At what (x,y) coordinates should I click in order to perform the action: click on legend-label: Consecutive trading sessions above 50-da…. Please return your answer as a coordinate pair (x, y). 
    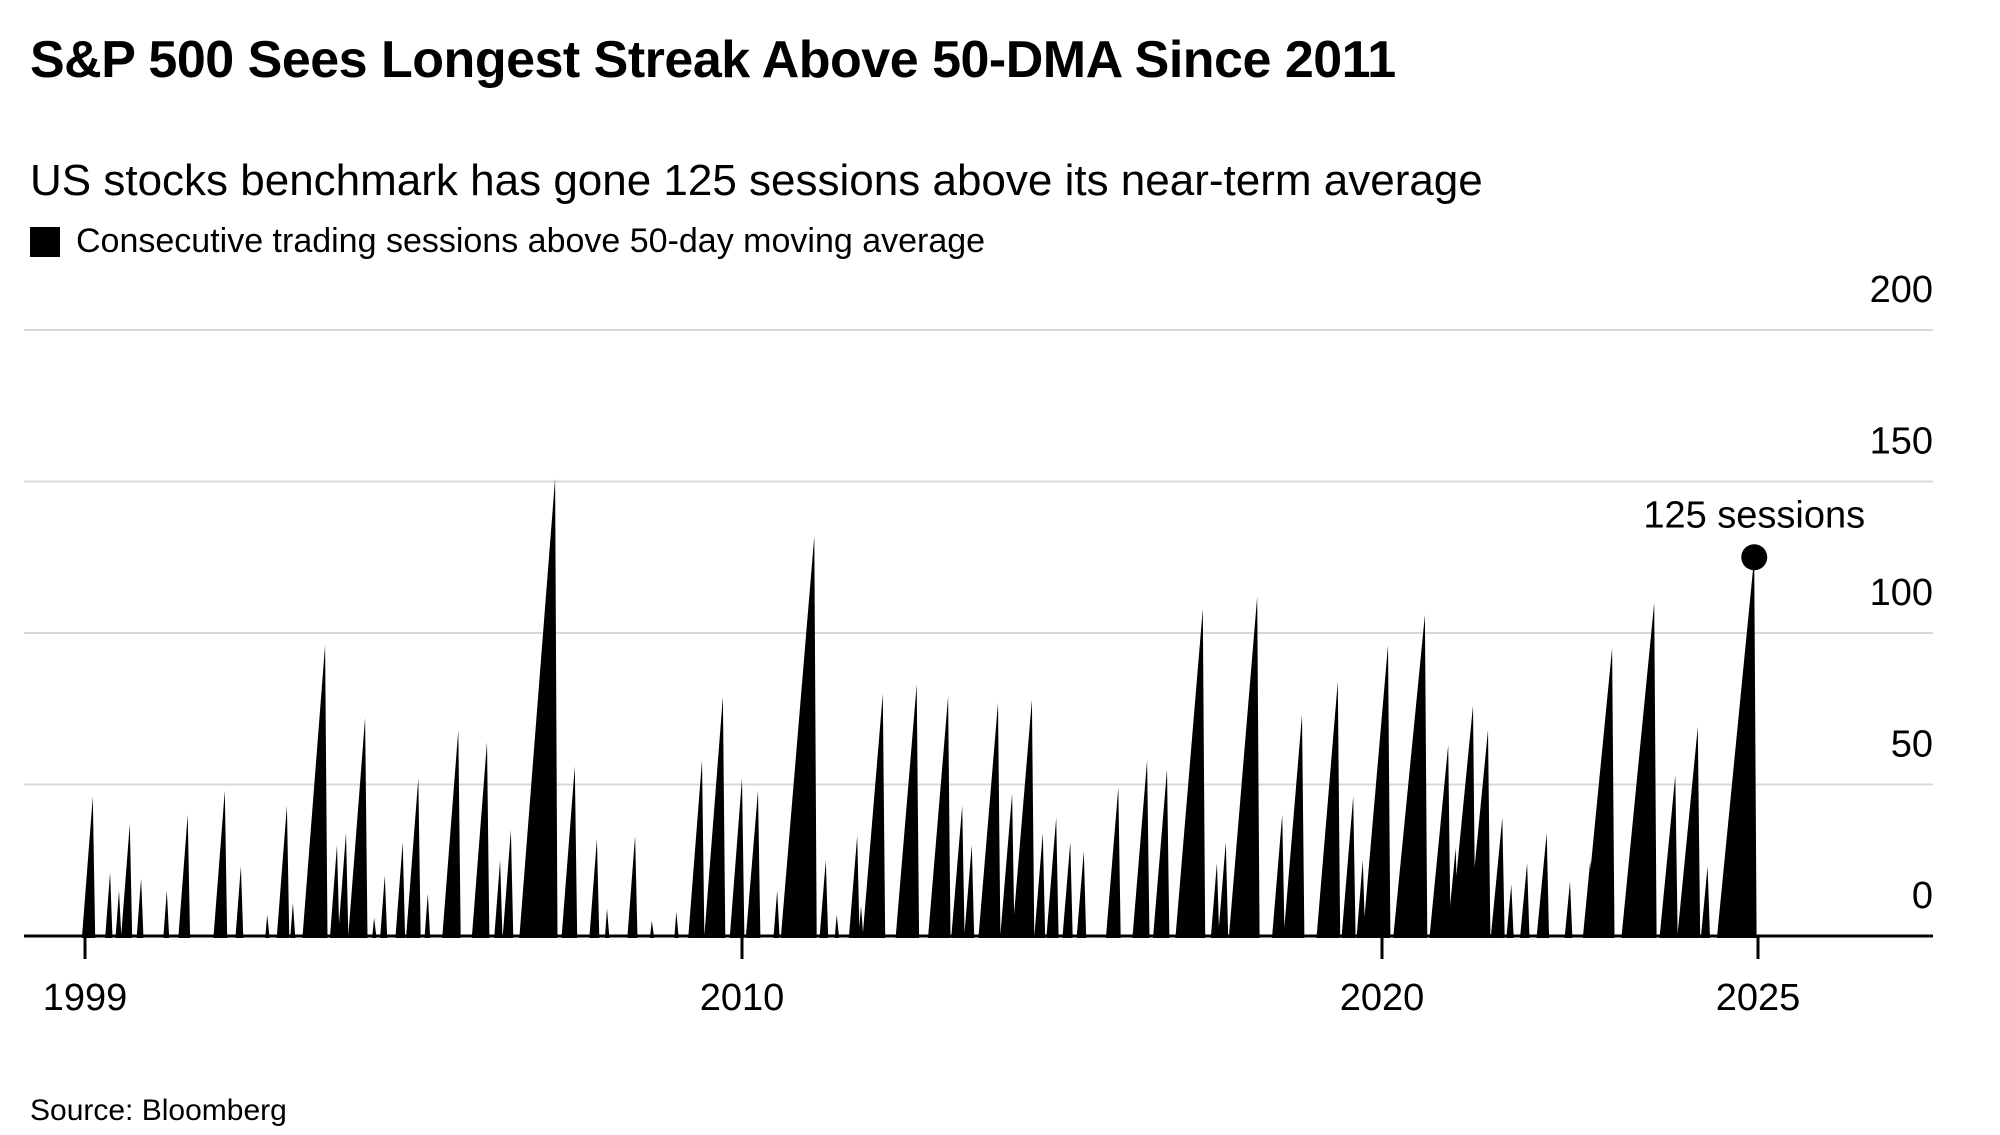
    Looking at the image, I should click on (531, 241).